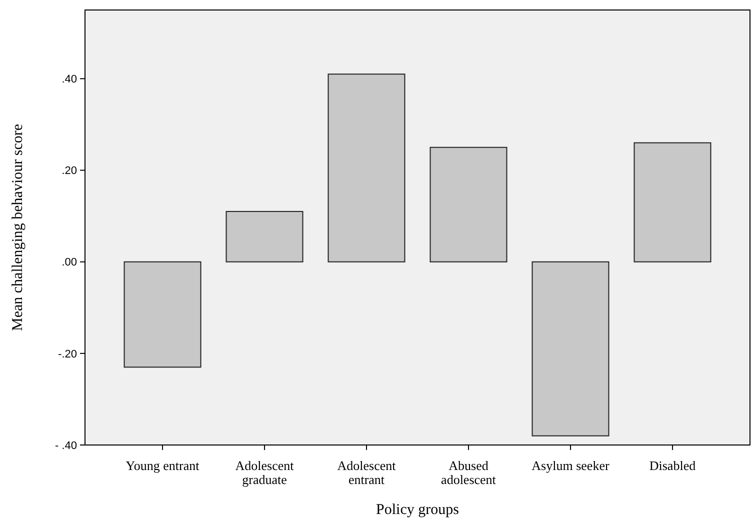  Describe the element at coordinates (264, 472) in the screenshot. I see `x-tick-label: Adolescent graduate` at that location.